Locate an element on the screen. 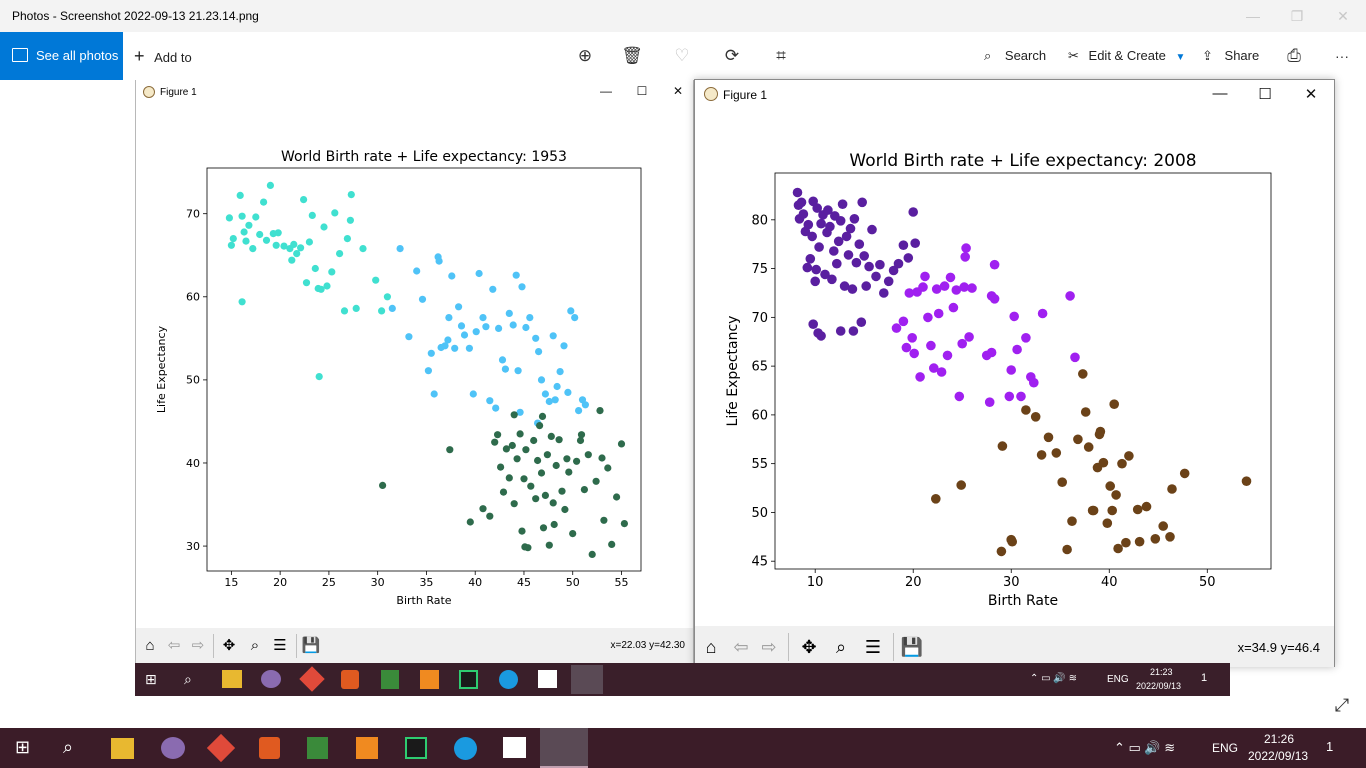 This screenshot has height=768, width=1366. crop-icon: ⌗ is located at coordinates (781, 55).